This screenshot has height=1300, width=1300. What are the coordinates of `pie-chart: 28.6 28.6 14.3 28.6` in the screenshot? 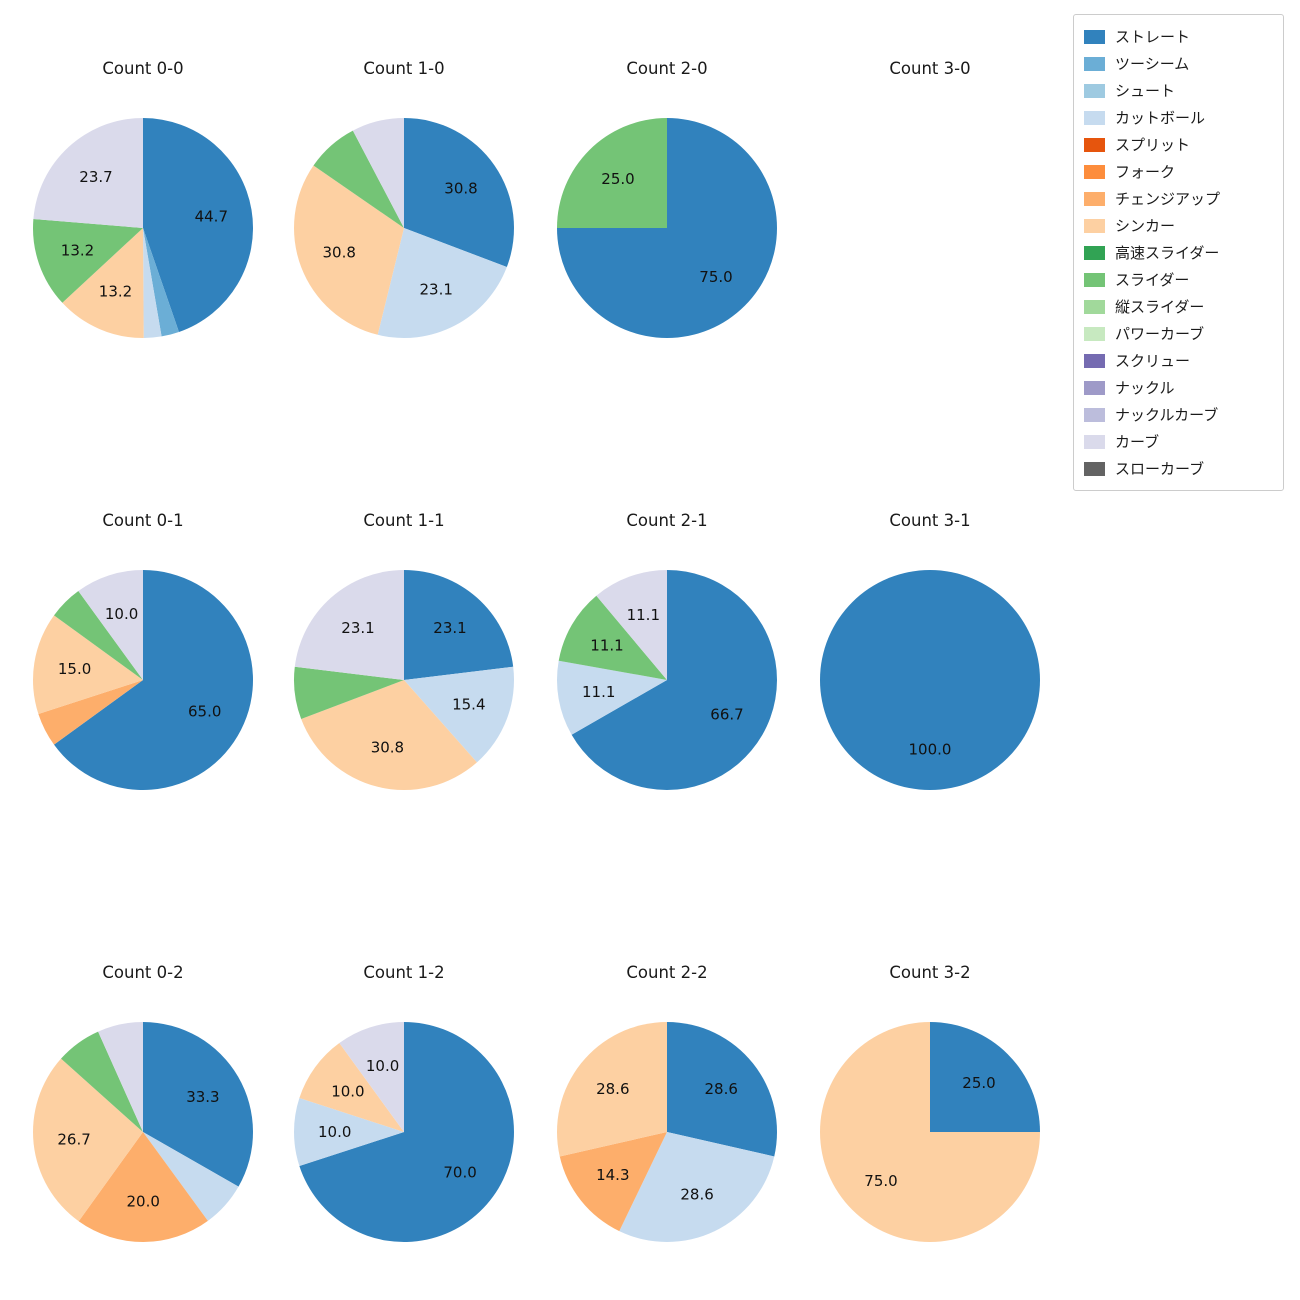 It's located at (667, 1132).